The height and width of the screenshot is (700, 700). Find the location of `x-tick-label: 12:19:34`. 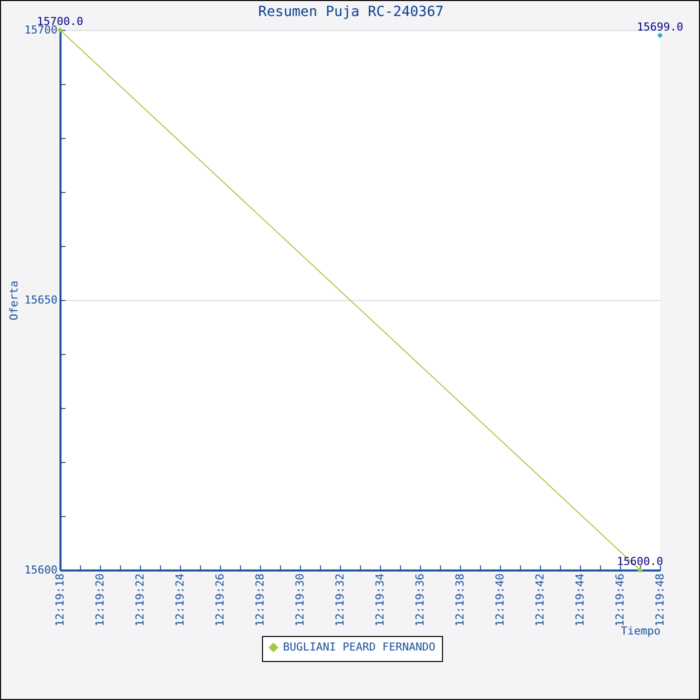

x-tick-label: 12:19:34 is located at coordinates (380, 599).